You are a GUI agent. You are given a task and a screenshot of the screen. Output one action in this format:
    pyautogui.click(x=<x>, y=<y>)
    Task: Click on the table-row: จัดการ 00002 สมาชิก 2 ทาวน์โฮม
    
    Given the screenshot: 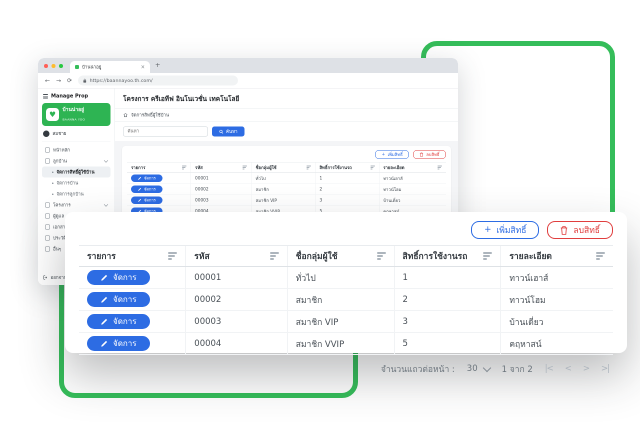 What is the action you would take?
    pyautogui.click(x=346, y=299)
    